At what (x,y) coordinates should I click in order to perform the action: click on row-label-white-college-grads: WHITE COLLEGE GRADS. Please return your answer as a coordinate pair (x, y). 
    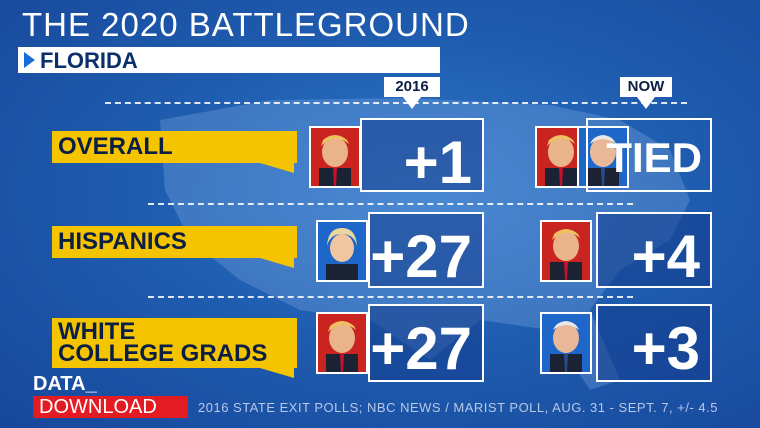
    Looking at the image, I should click on (174, 343).